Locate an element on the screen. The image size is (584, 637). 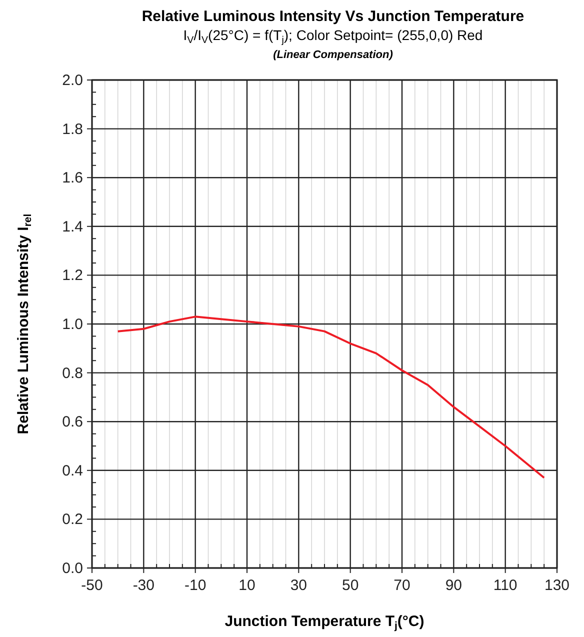
x-tick-label: 50 is located at coordinates (350, 585).